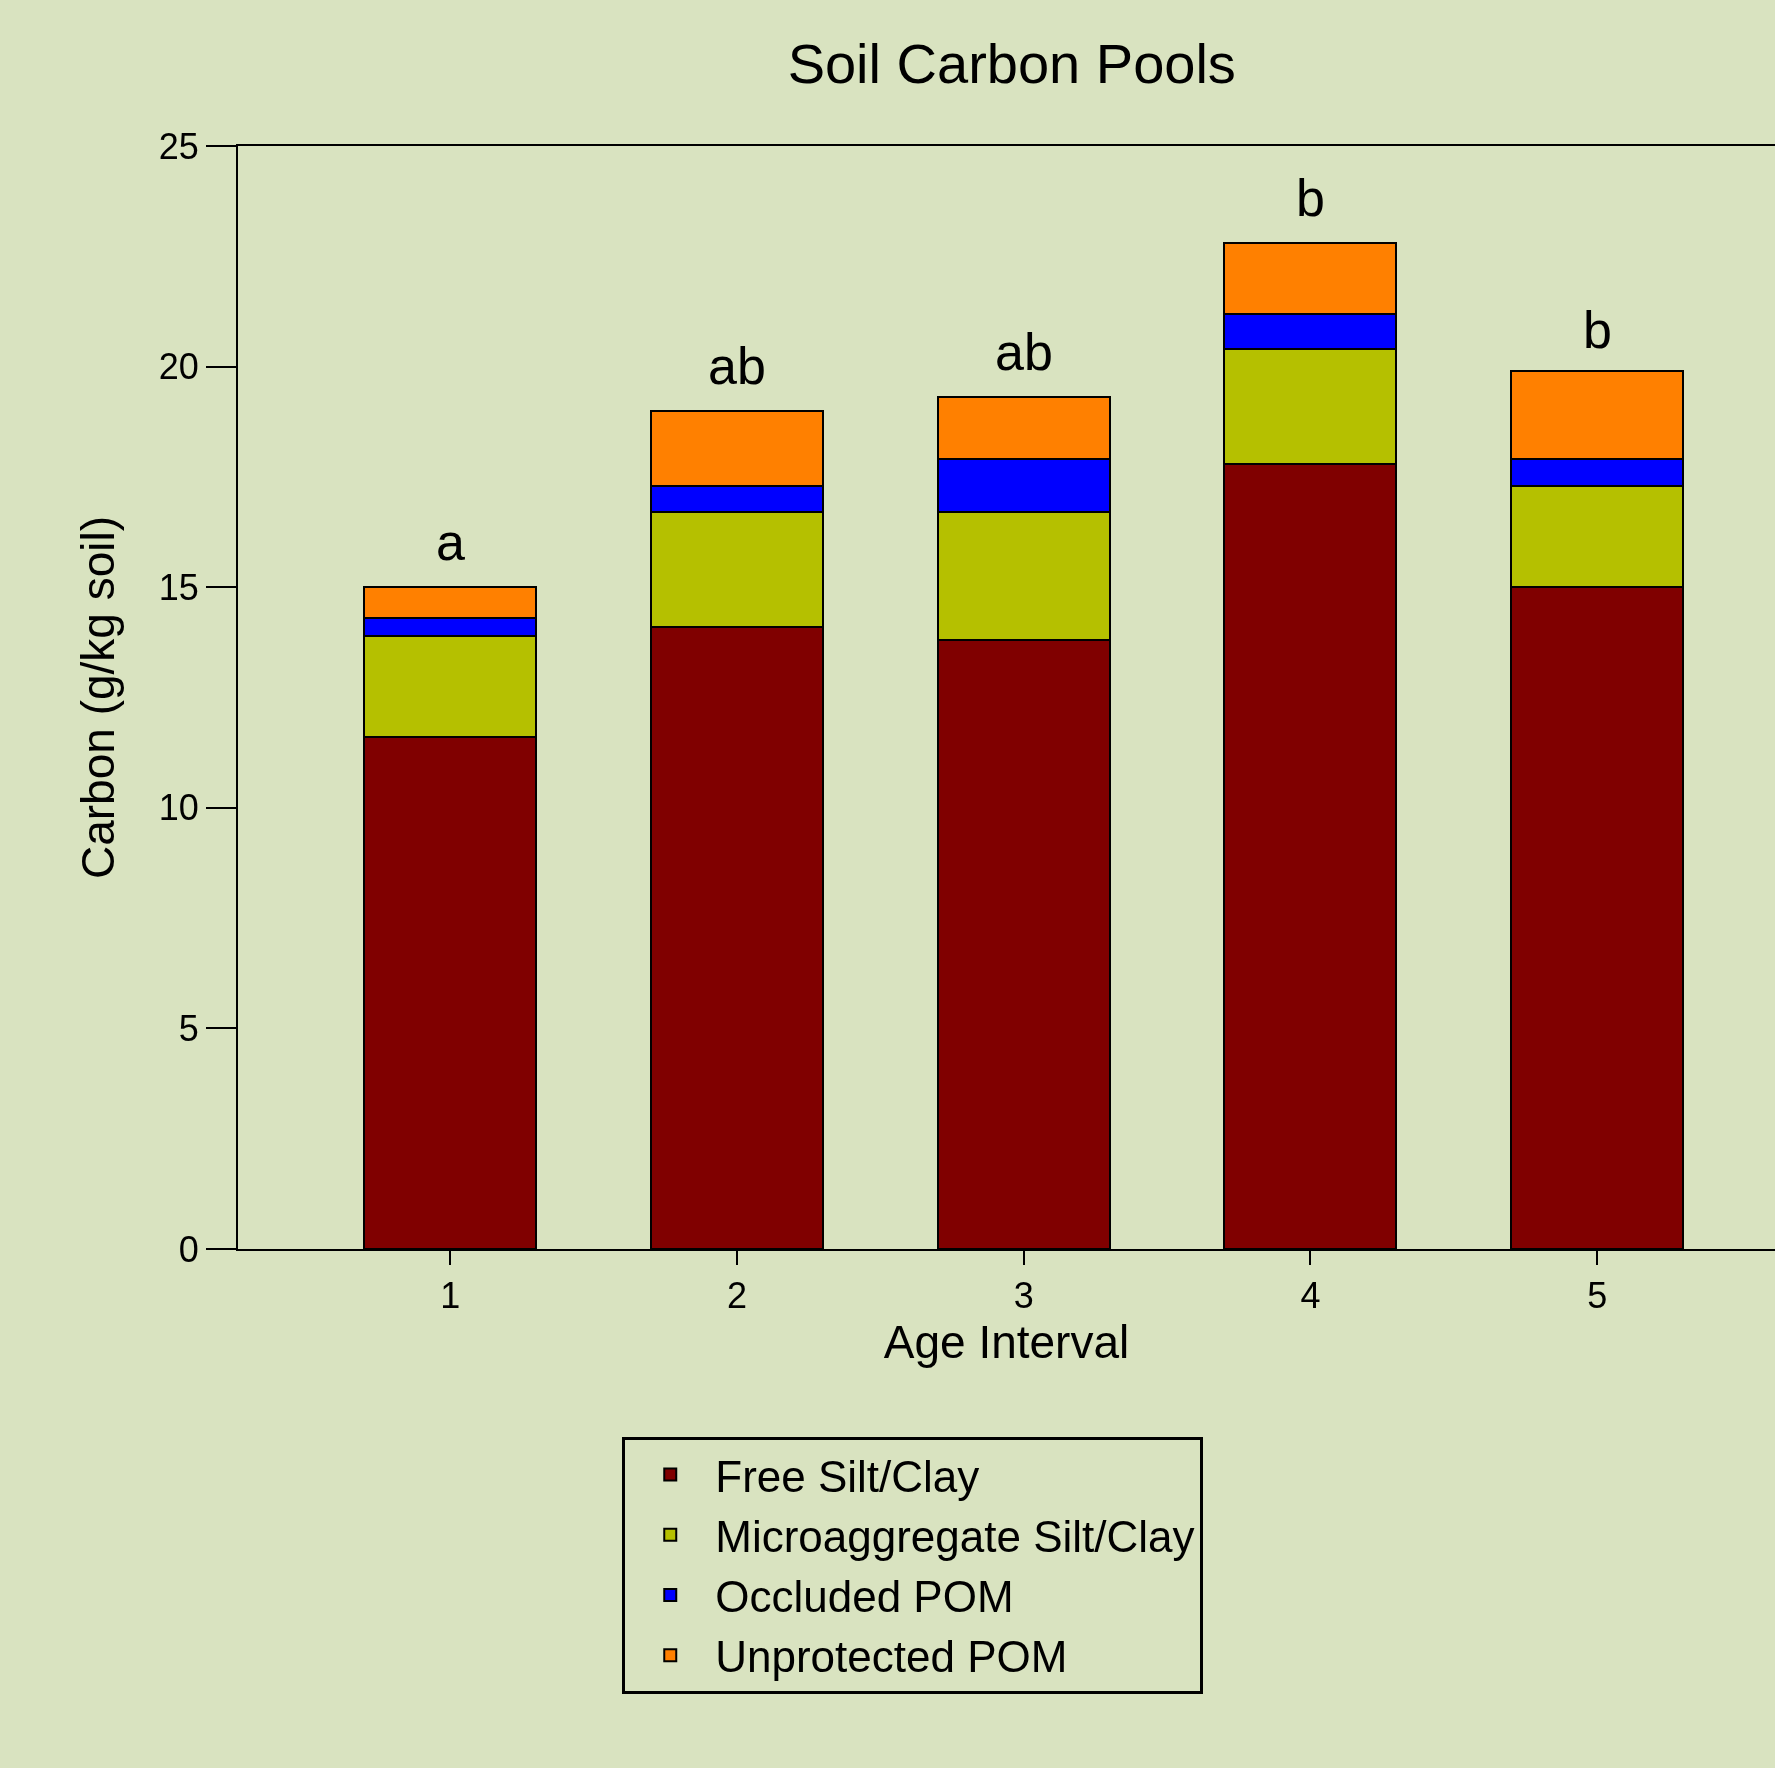  What do you see at coordinates (864, 1597) in the screenshot?
I see `legend-label: Occluded POM` at bounding box center [864, 1597].